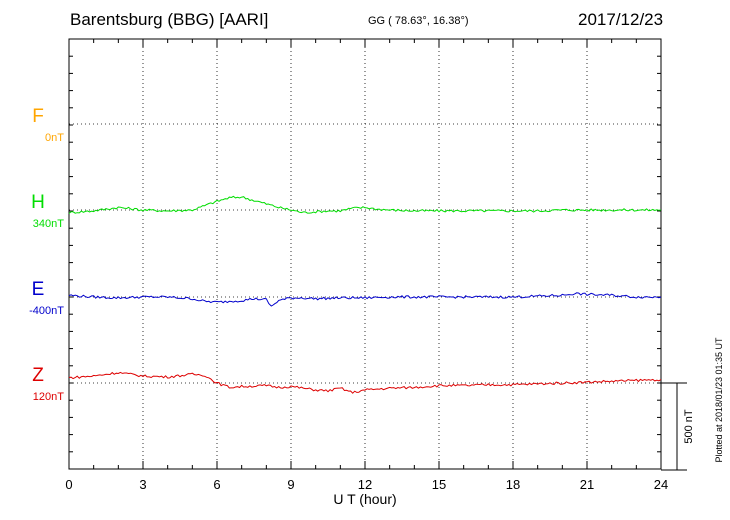 The image size is (730, 520). What do you see at coordinates (689, 426) in the screenshot?
I see `scale-bar-label: 500 nT` at bounding box center [689, 426].